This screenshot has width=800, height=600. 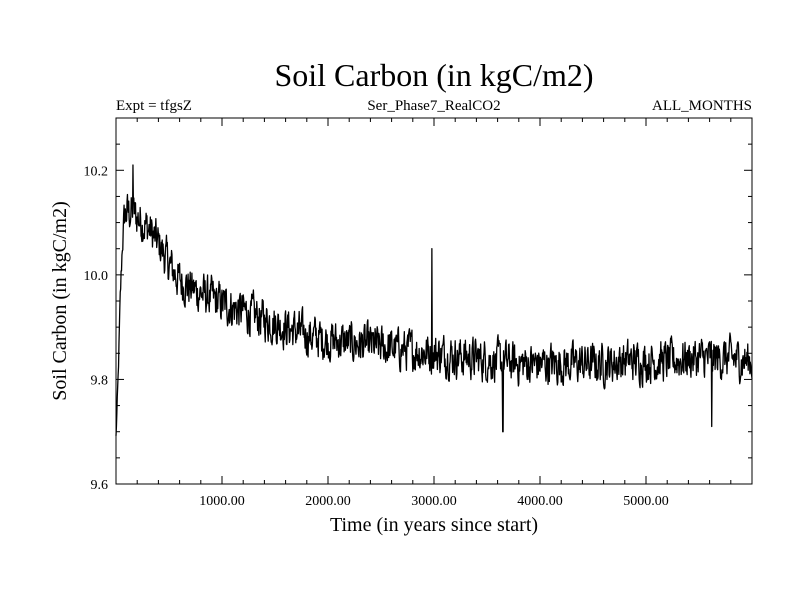 I want to click on x-tick-label: 4000.00, so click(x=540, y=501).